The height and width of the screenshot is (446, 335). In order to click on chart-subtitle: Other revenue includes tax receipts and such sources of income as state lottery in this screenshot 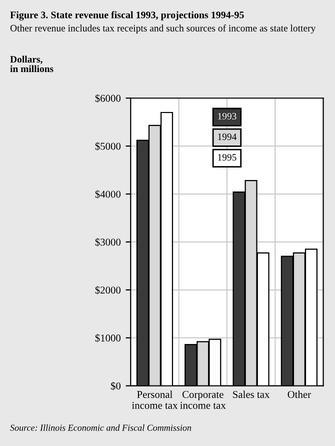, I will do `click(163, 29)`.